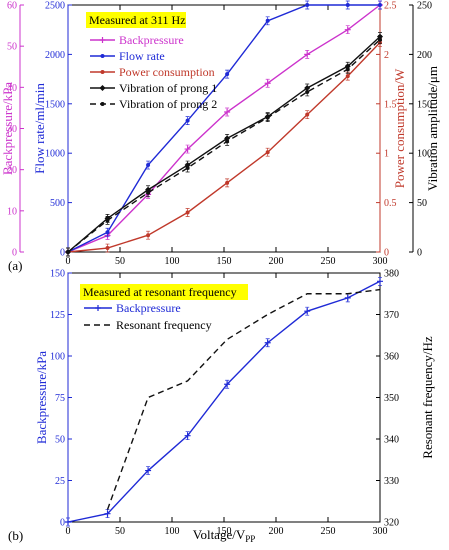 The width and height of the screenshot is (449, 550). I want to click on y-axis-label: Resonant frequency/Hz, so click(427, 397).